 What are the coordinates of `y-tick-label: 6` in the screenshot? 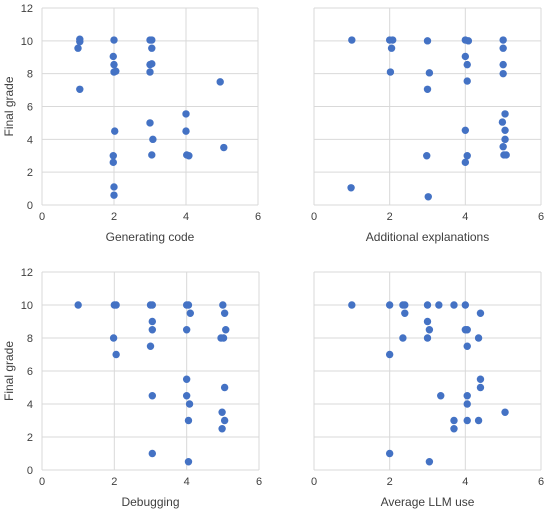 It's located at (30, 372).